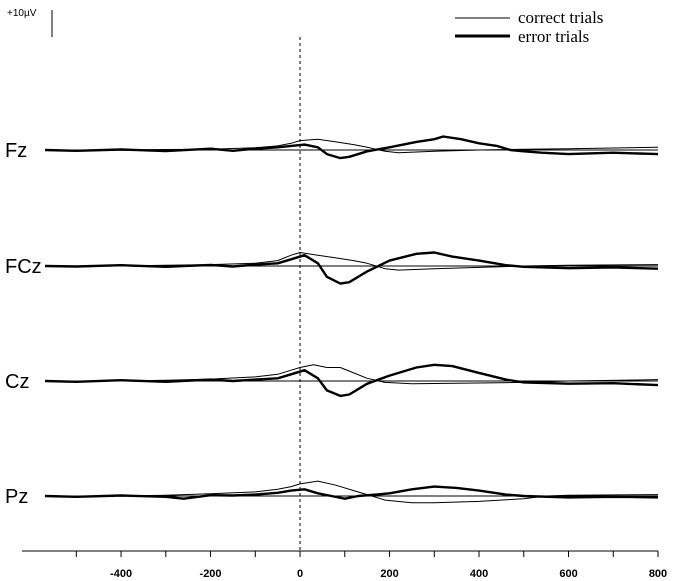 The image size is (674, 581). I want to click on legend-label-error: error trials, so click(553, 36).